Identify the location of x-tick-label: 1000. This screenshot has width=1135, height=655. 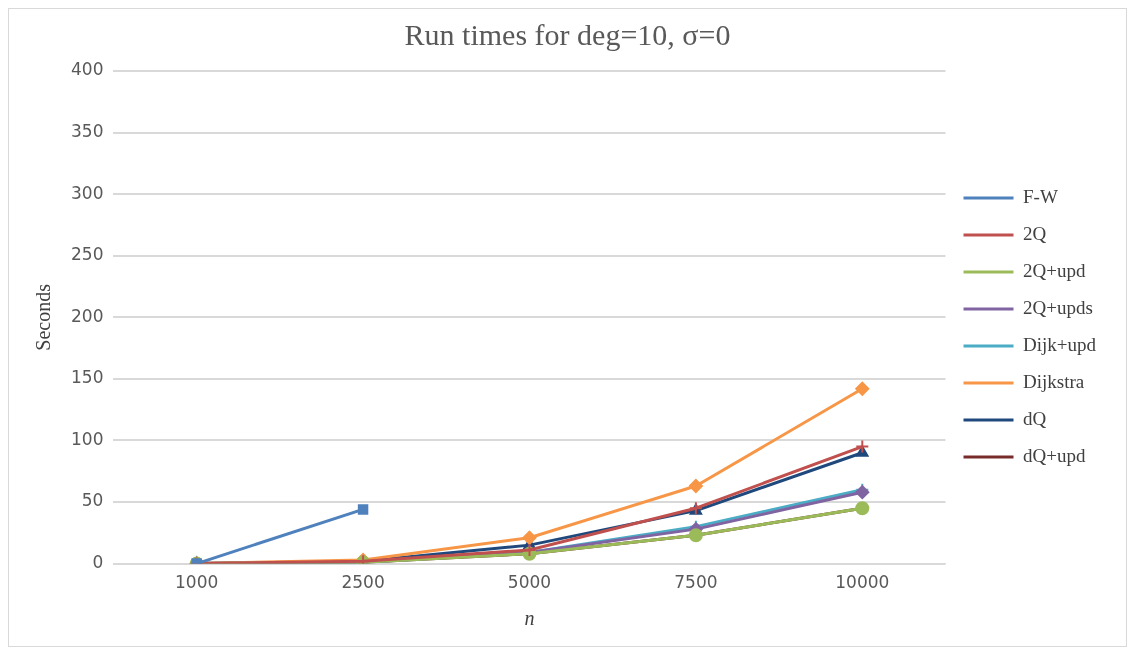
(197, 582).